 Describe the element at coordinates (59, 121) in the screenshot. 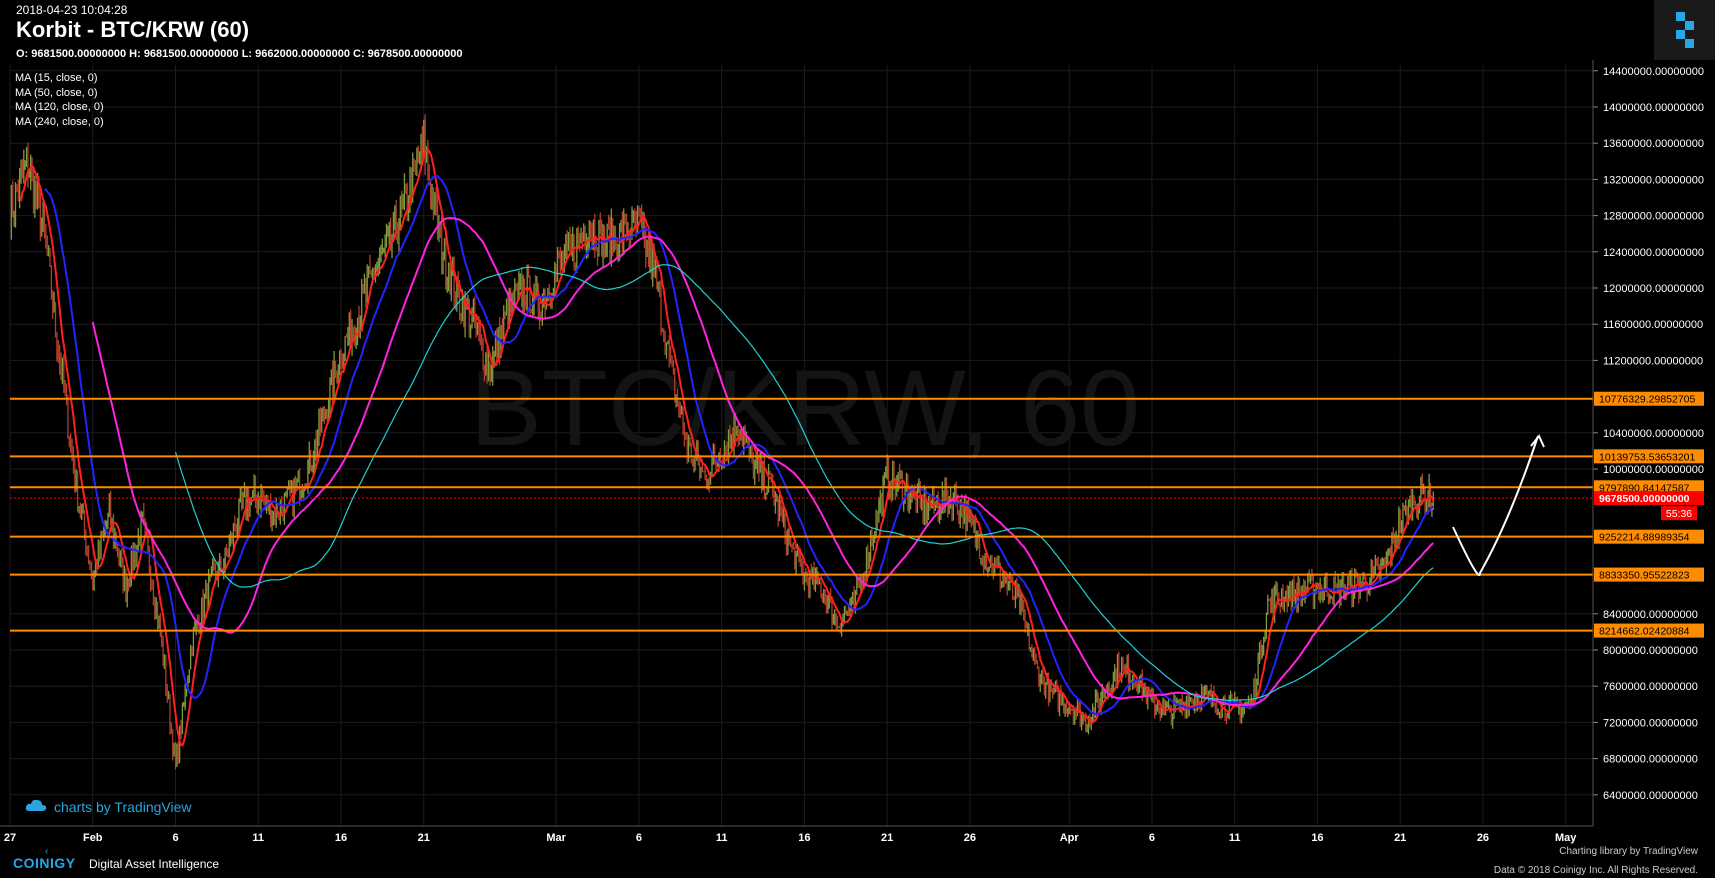

I see `indicator-ma240: MA (240, close, 0)` at that location.